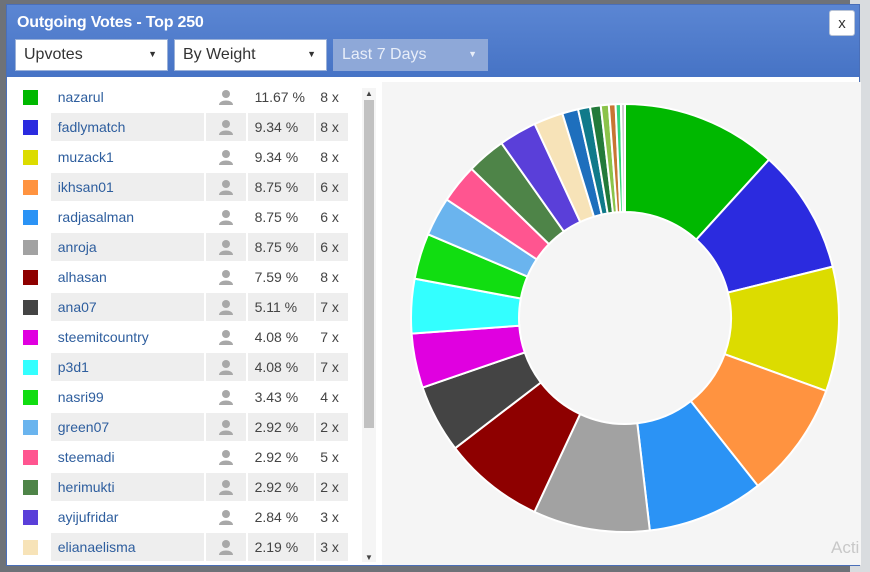  What do you see at coordinates (276, 397) in the screenshot?
I see `vote-weight: 3.43 %` at bounding box center [276, 397].